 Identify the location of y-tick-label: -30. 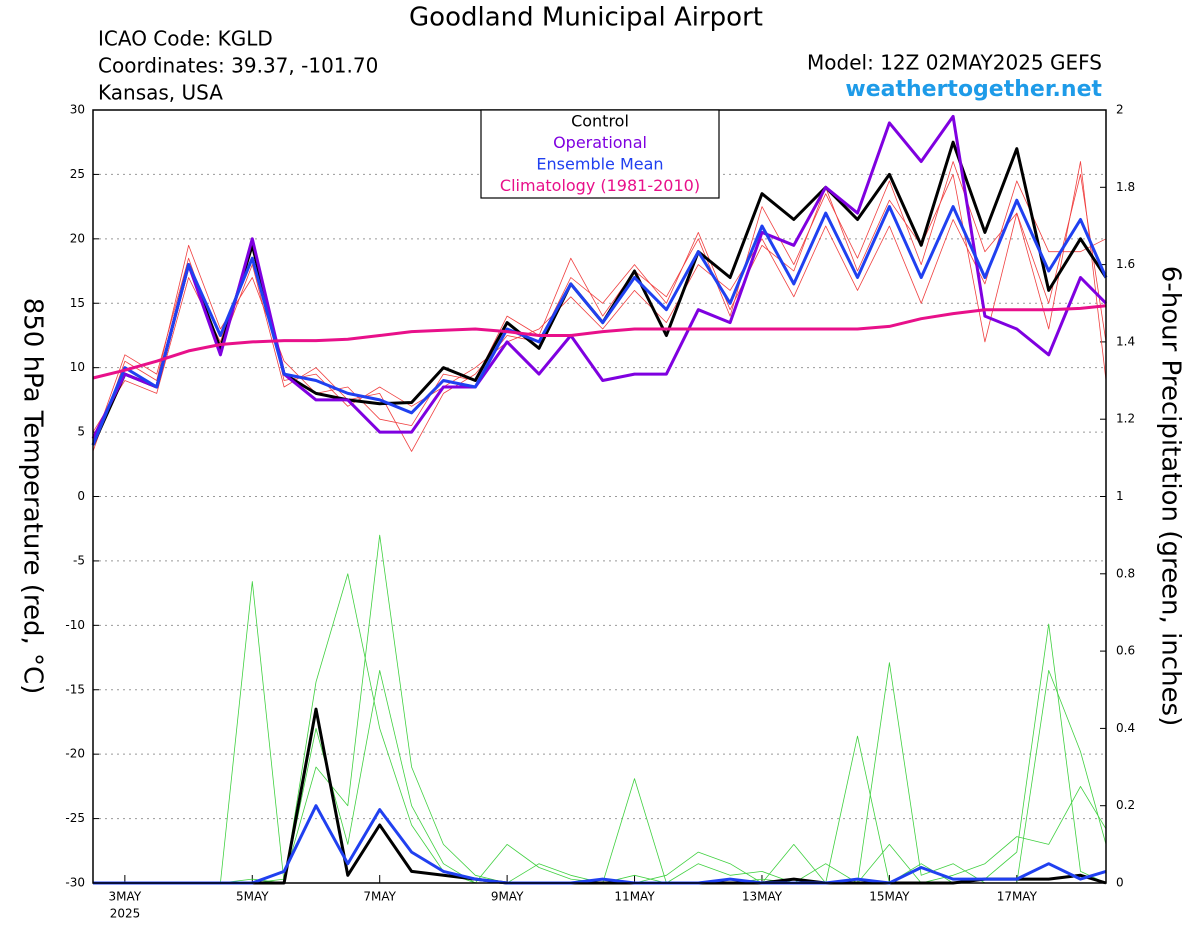
(75, 883).